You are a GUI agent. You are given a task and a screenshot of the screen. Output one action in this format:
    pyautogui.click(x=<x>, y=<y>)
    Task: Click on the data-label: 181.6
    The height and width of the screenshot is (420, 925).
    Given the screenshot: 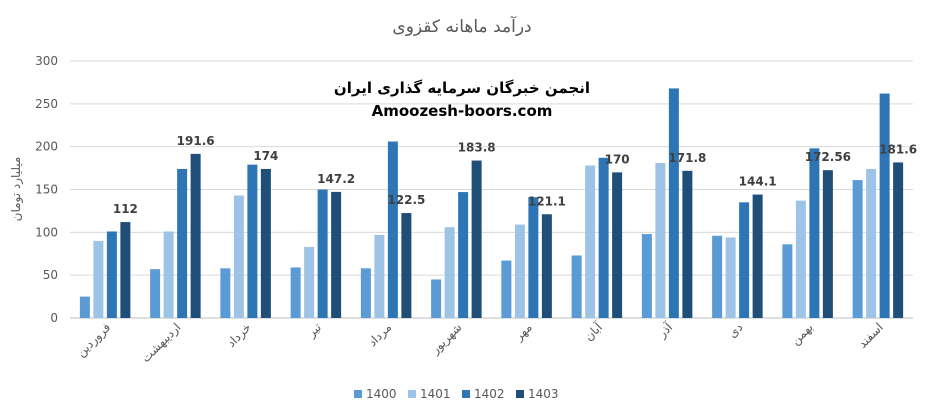 What is the action you would take?
    pyautogui.click(x=898, y=149)
    